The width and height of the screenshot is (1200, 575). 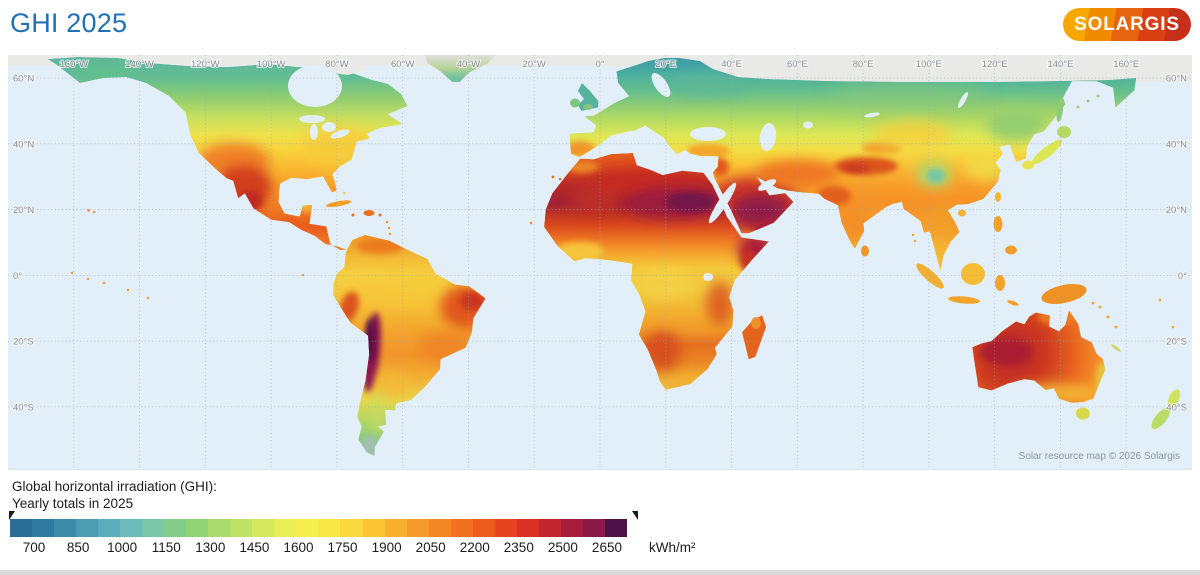 What do you see at coordinates (298, 547) in the screenshot?
I see `legend-tick: 1600` at bounding box center [298, 547].